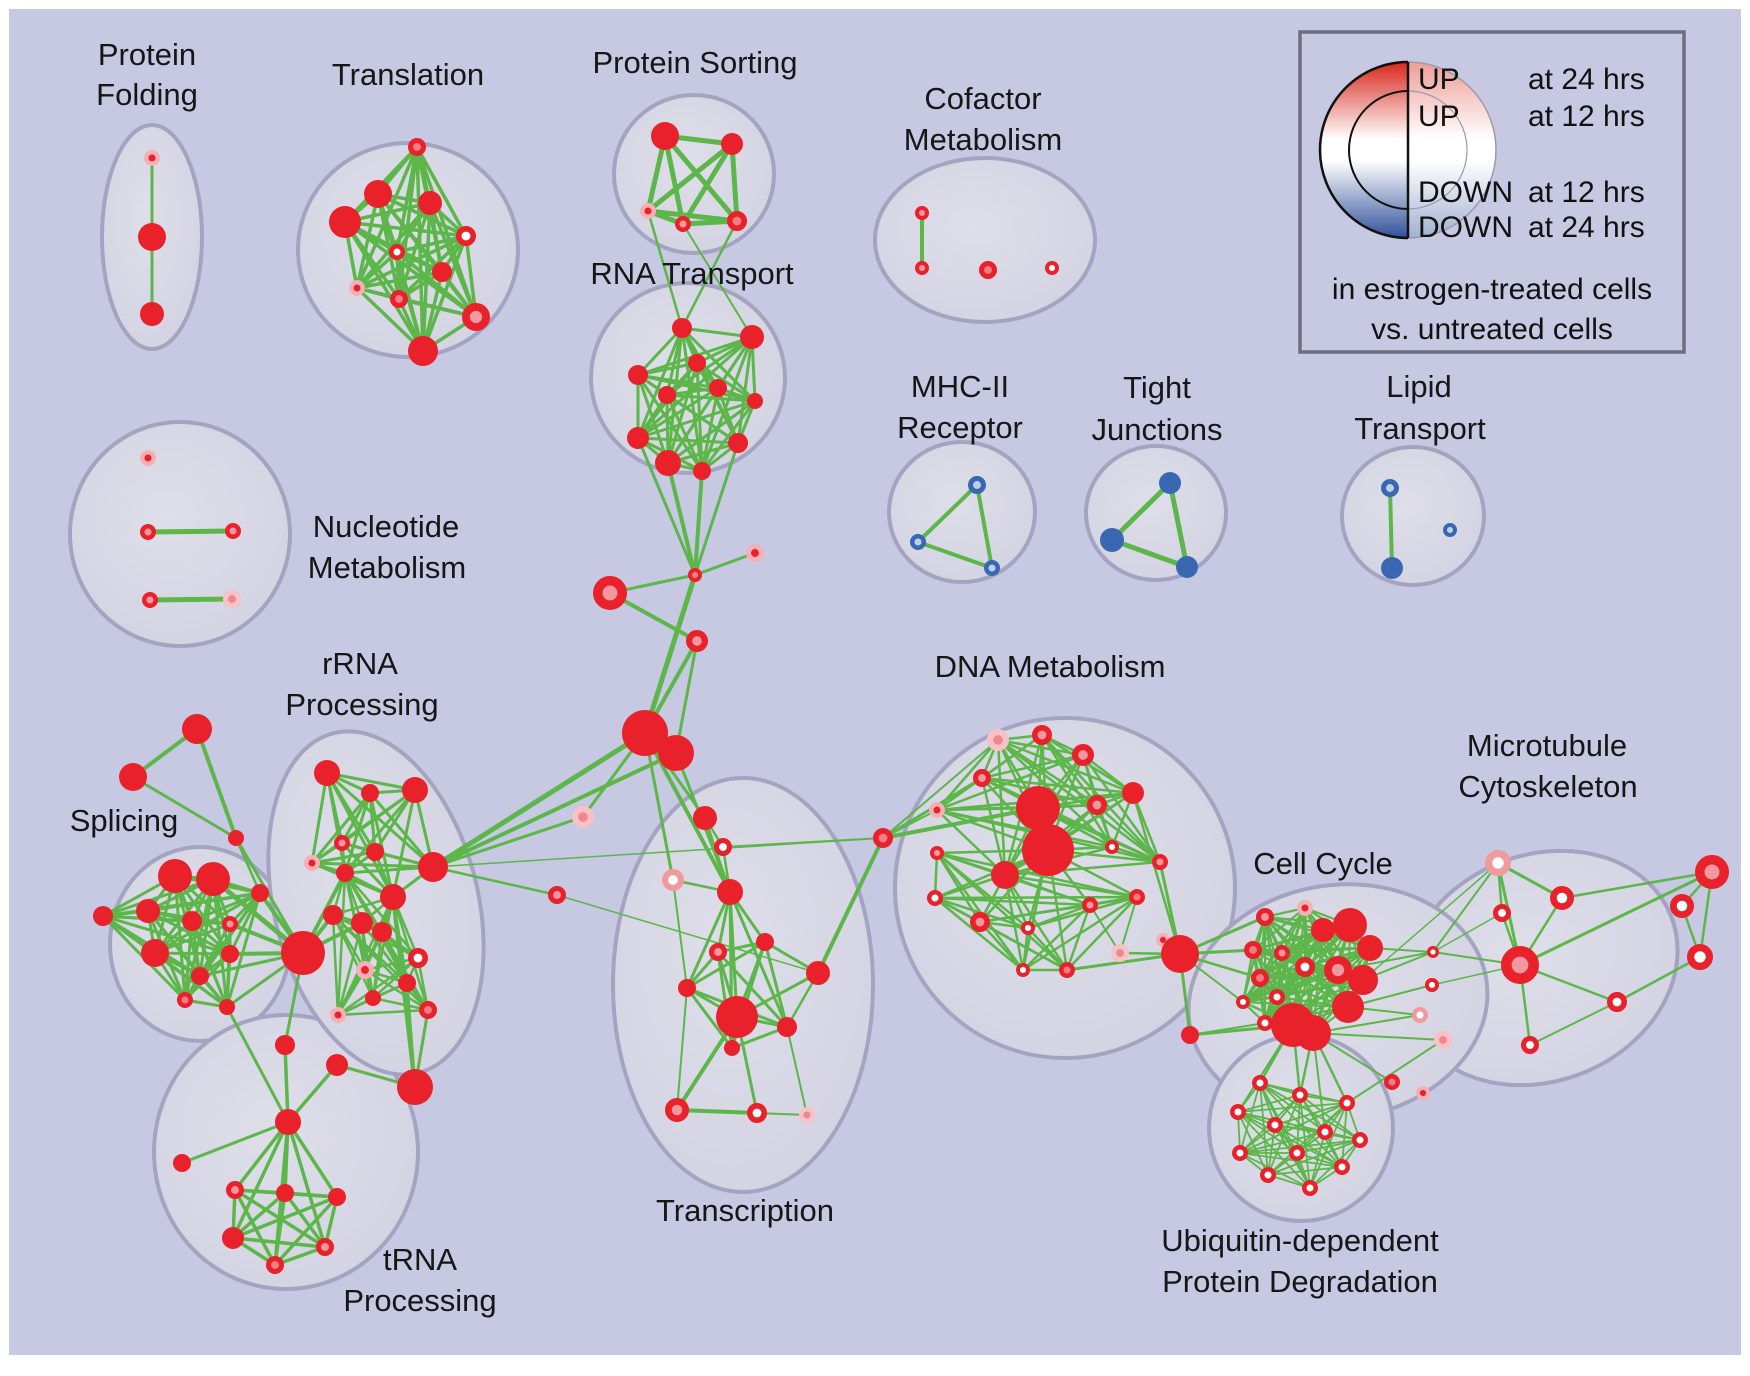  What do you see at coordinates (1547, 786) in the screenshot?
I see `cluster-label: Cytoskeleton` at bounding box center [1547, 786].